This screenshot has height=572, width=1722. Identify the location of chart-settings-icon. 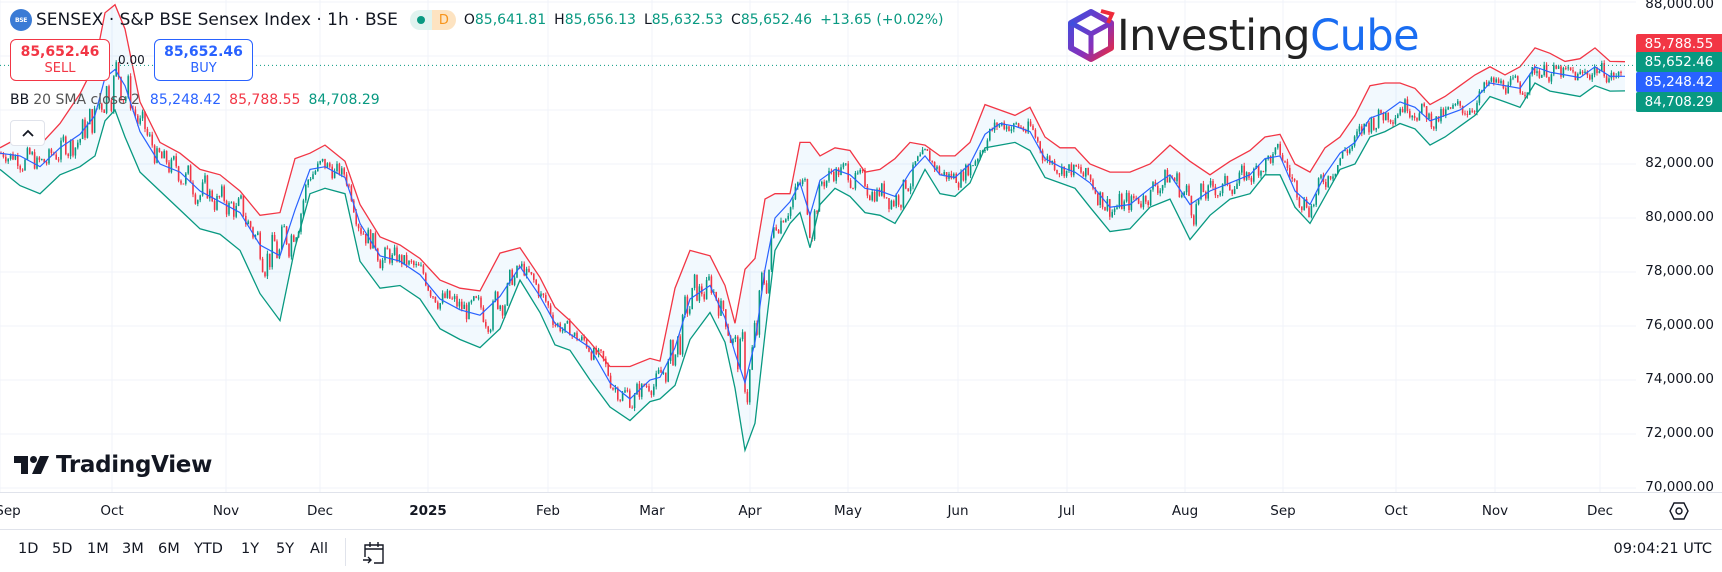
(1679, 511).